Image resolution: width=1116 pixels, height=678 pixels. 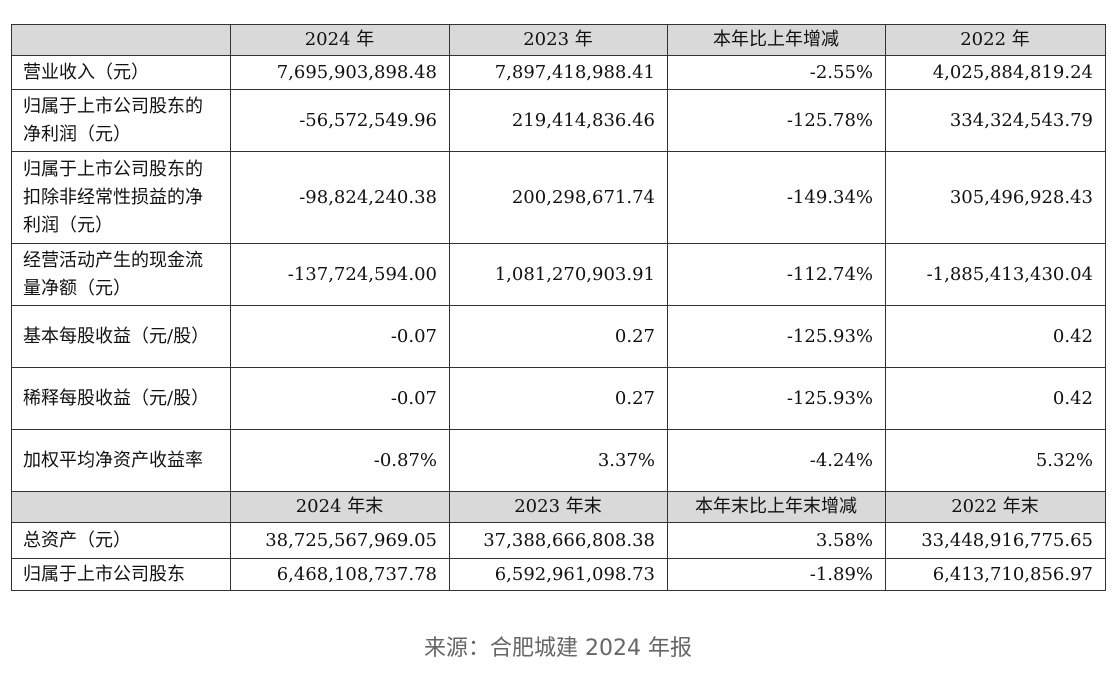 What do you see at coordinates (776, 274) in the screenshot?
I see `value-cell: -112.74%` at bounding box center [776, 274].